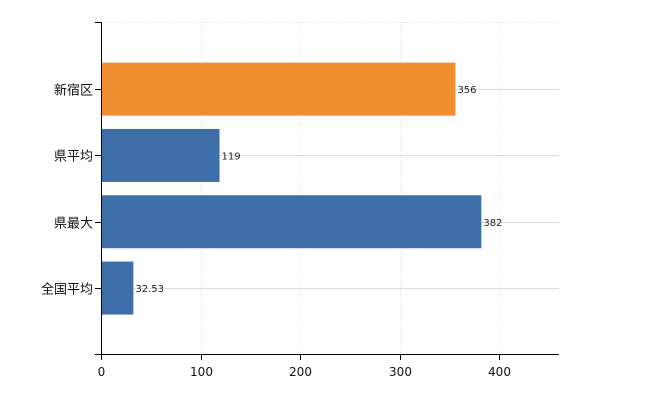  What do you see at coordinates (300, 372) in the screenshot?
I see `x-tick-label: 200` at bounding box center [300, 372].